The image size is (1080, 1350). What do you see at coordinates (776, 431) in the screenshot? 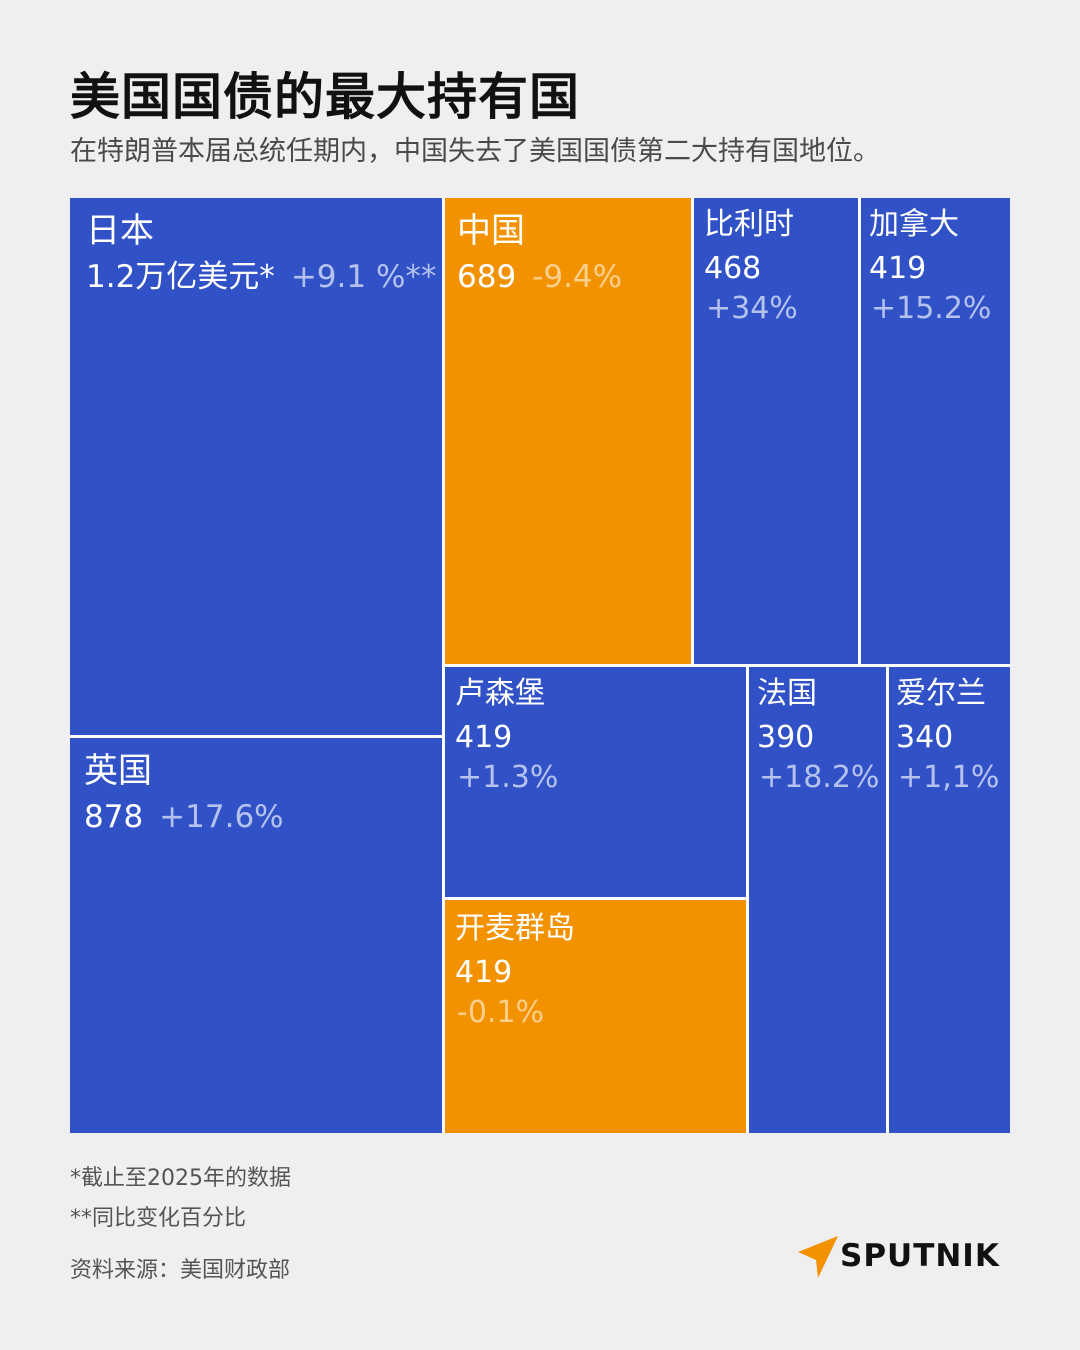
I see `treemap-tile: 比利时 468 +34%` at bounding box center [776, 431].